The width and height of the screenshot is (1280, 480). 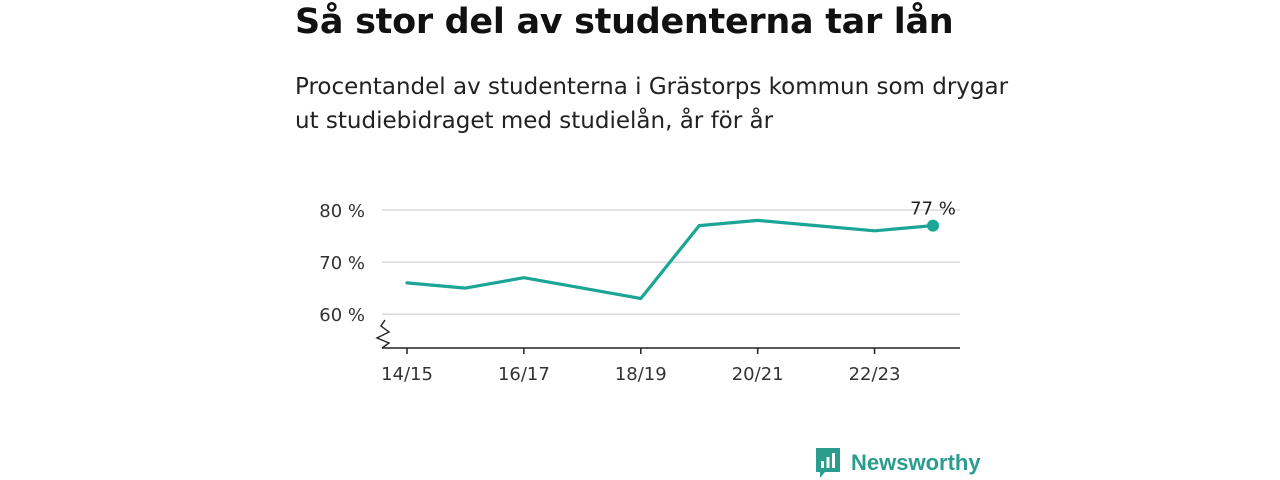 What do you see at coordinates (875, 374) in the screenshot?
I see `x-tick-label: 22/23` at bounding box center [875, 374].